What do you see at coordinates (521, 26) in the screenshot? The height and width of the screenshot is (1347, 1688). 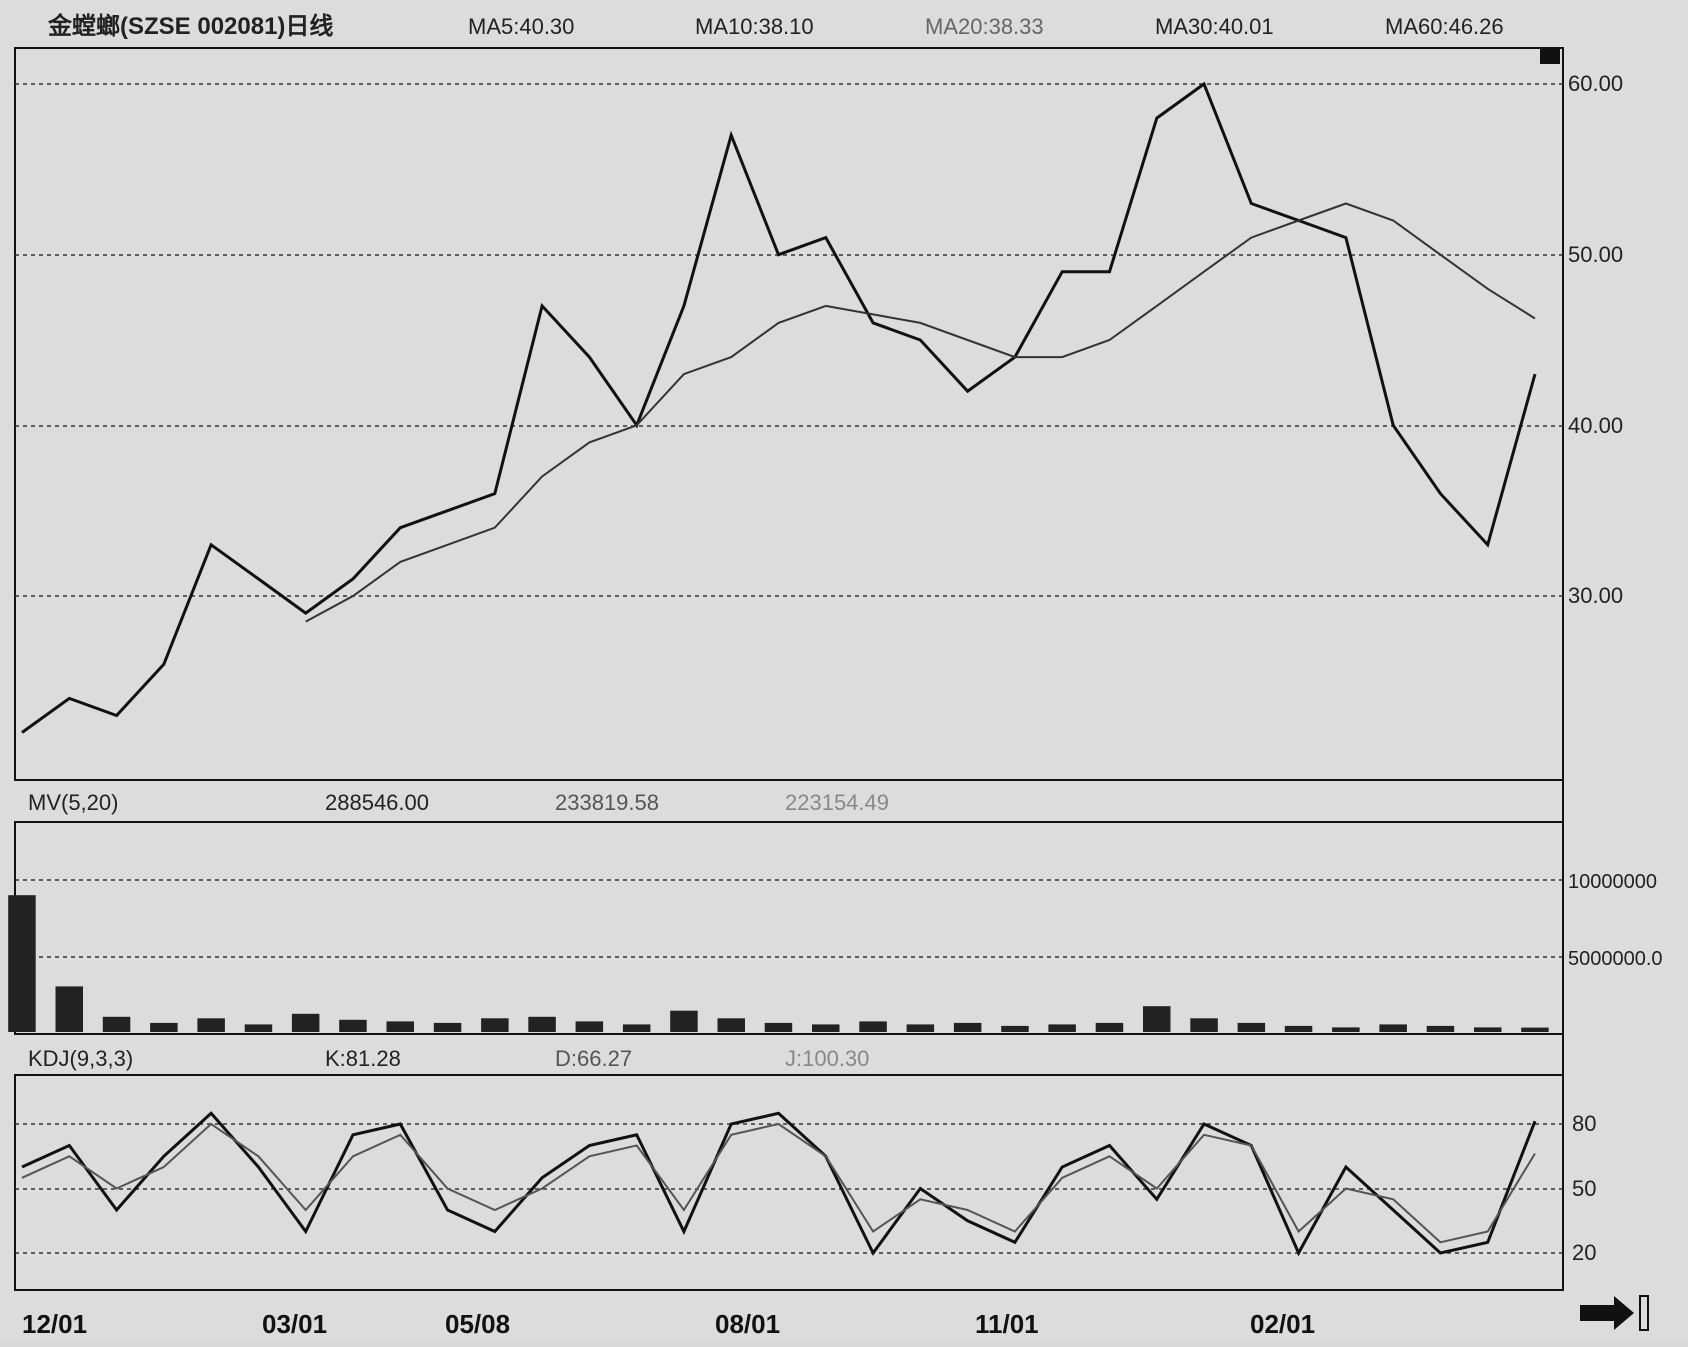 I see `ma5-readout: MA5:40.30` at bounding box center [521, 26].